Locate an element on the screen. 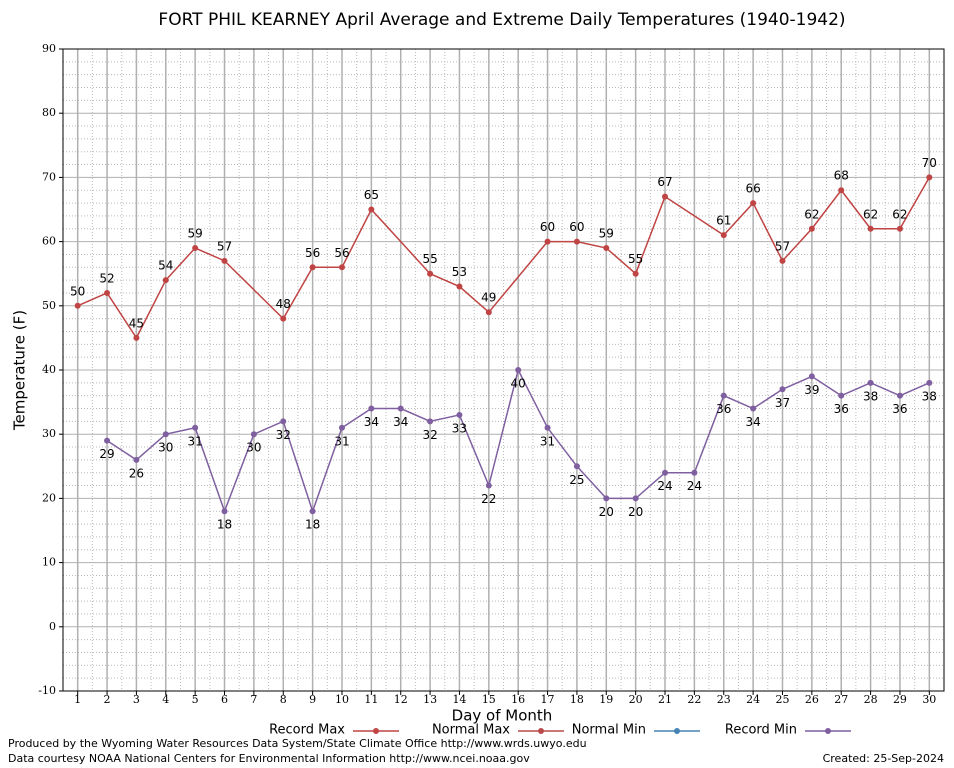 This screenshot has height=768, width=954. data-label: 62 is located at coordinates (870, 214).